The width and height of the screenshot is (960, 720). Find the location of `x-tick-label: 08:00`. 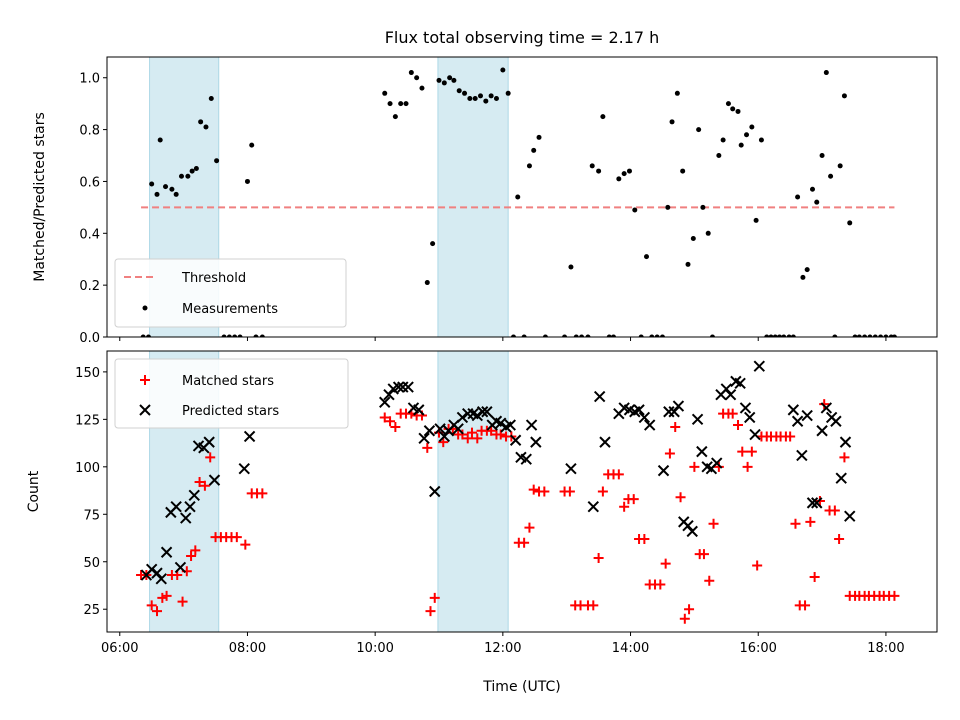

x-tick-label: 08:00 is located at coordinates (247, 648).